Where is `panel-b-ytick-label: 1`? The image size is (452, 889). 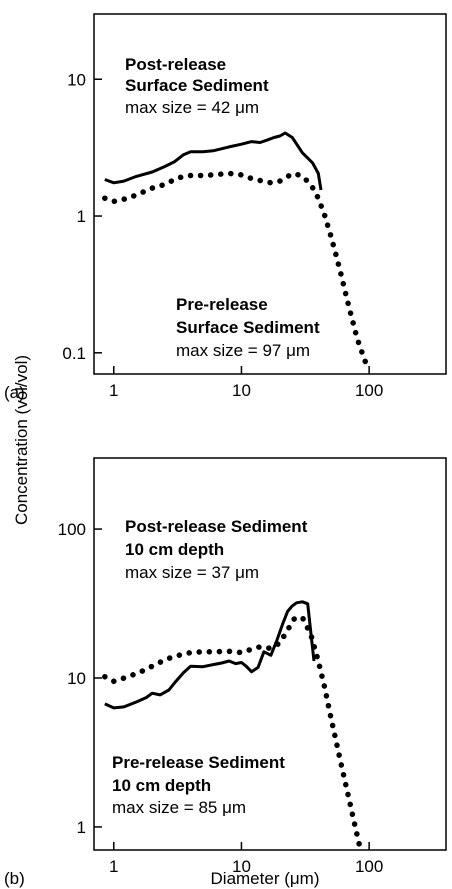 panel-b-ytick-label: 1 is located at coordinates (81, 827).